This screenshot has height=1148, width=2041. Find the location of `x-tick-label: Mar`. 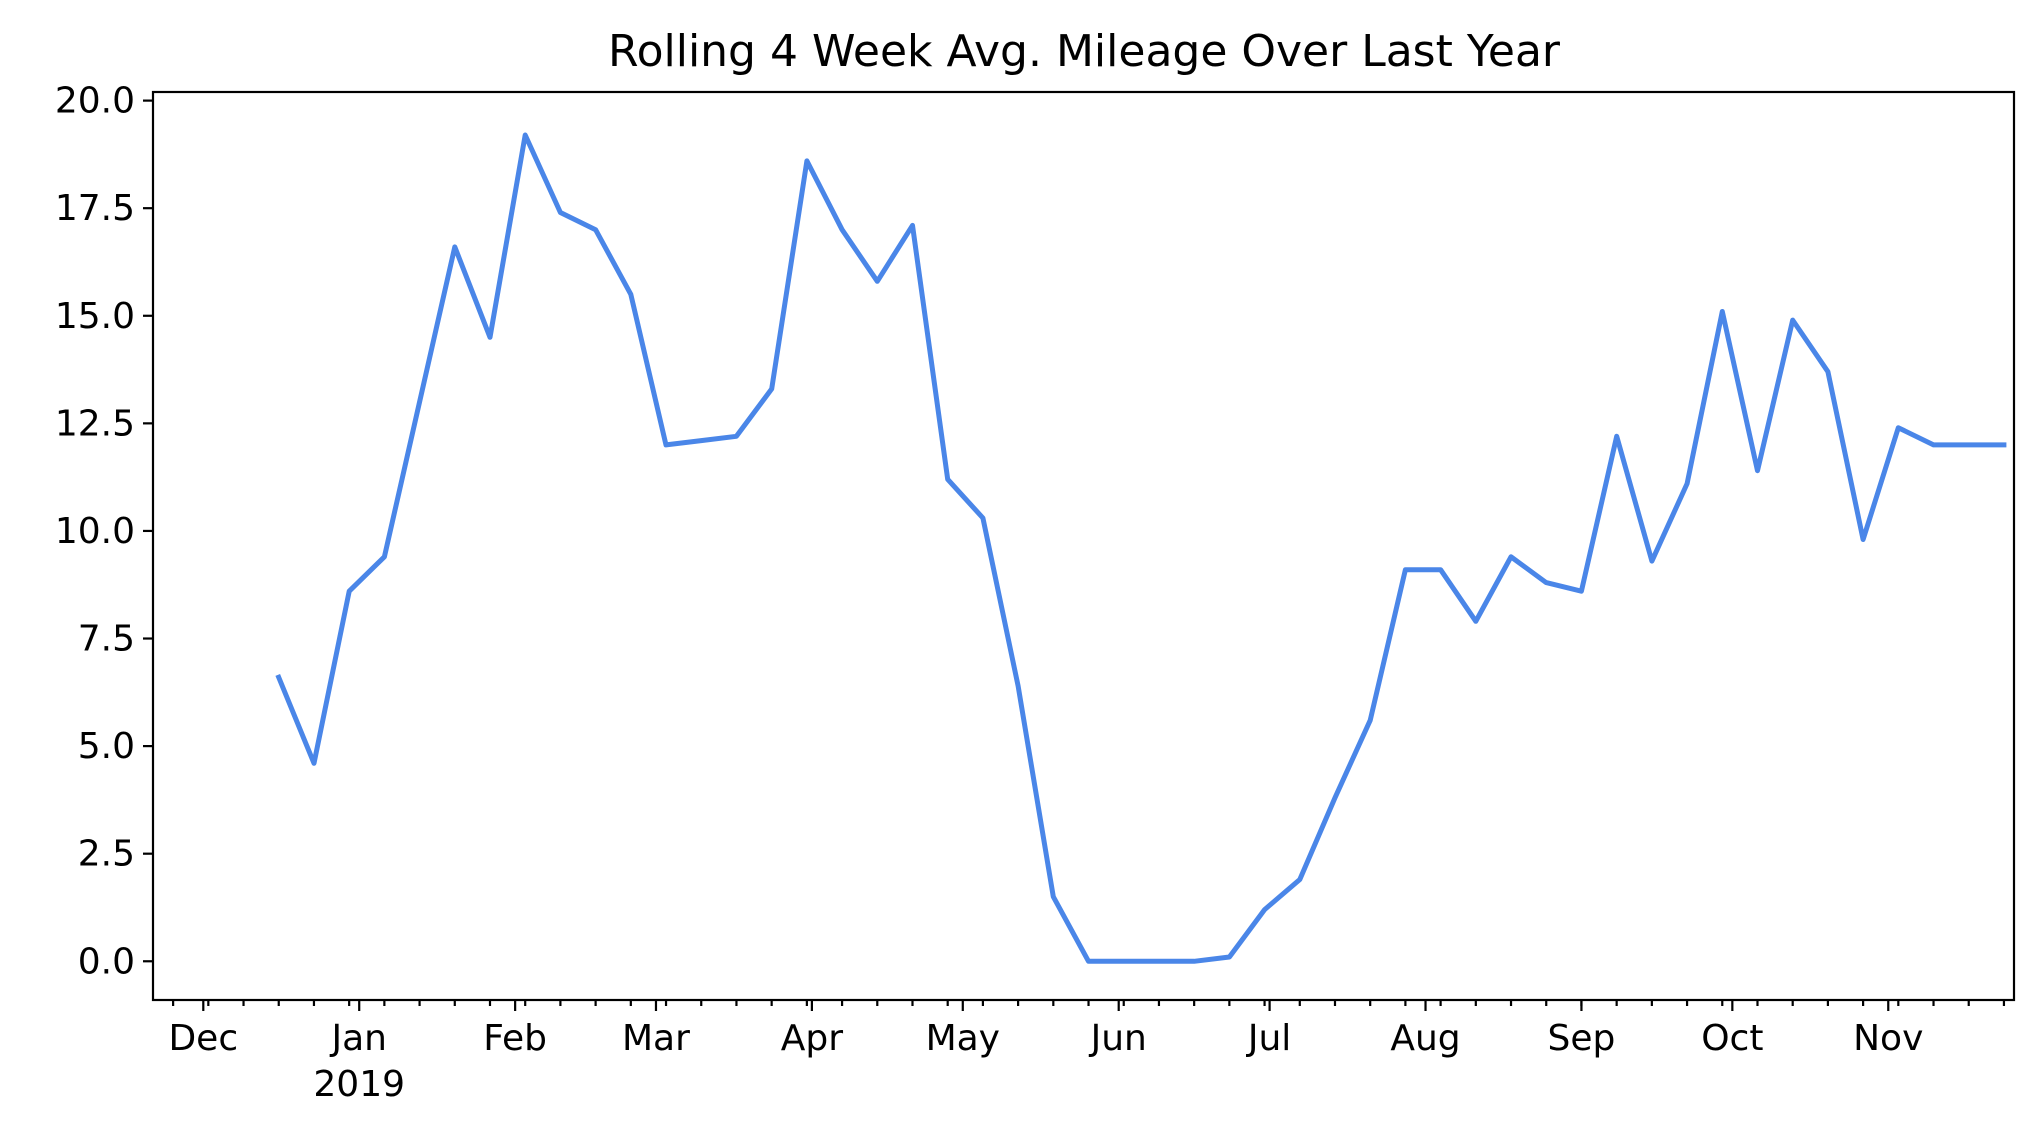

x-tick-label: Mar is located at coordinates (656, 1038).